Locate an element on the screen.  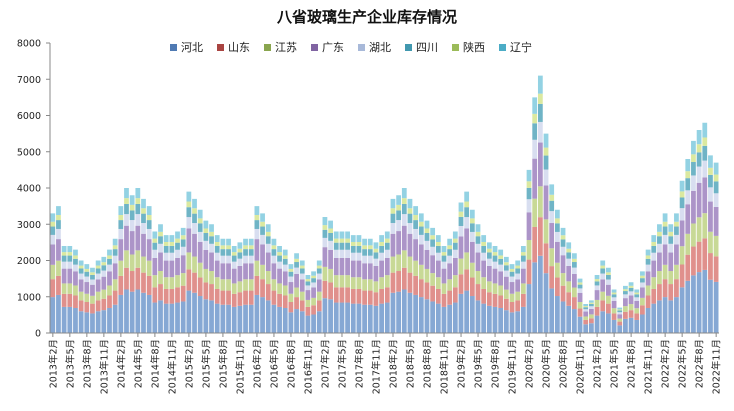
chart-title: 八省玻璃生产企业库存情况 is located at coordinates (366, 17).